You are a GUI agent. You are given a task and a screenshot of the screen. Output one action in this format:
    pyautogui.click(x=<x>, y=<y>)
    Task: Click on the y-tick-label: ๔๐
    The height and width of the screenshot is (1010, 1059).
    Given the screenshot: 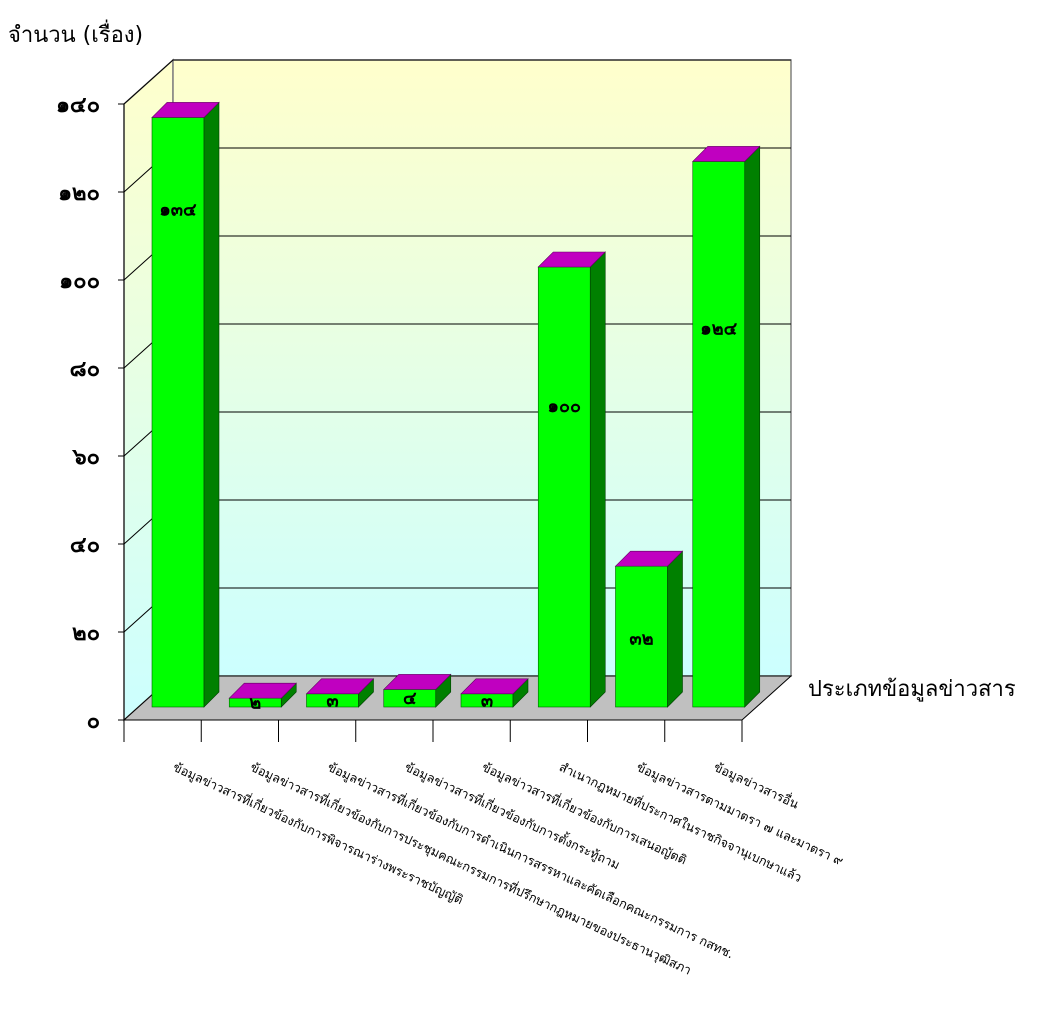 What is the action you would take?
    pyautogui.click(x=85, y=545)
    